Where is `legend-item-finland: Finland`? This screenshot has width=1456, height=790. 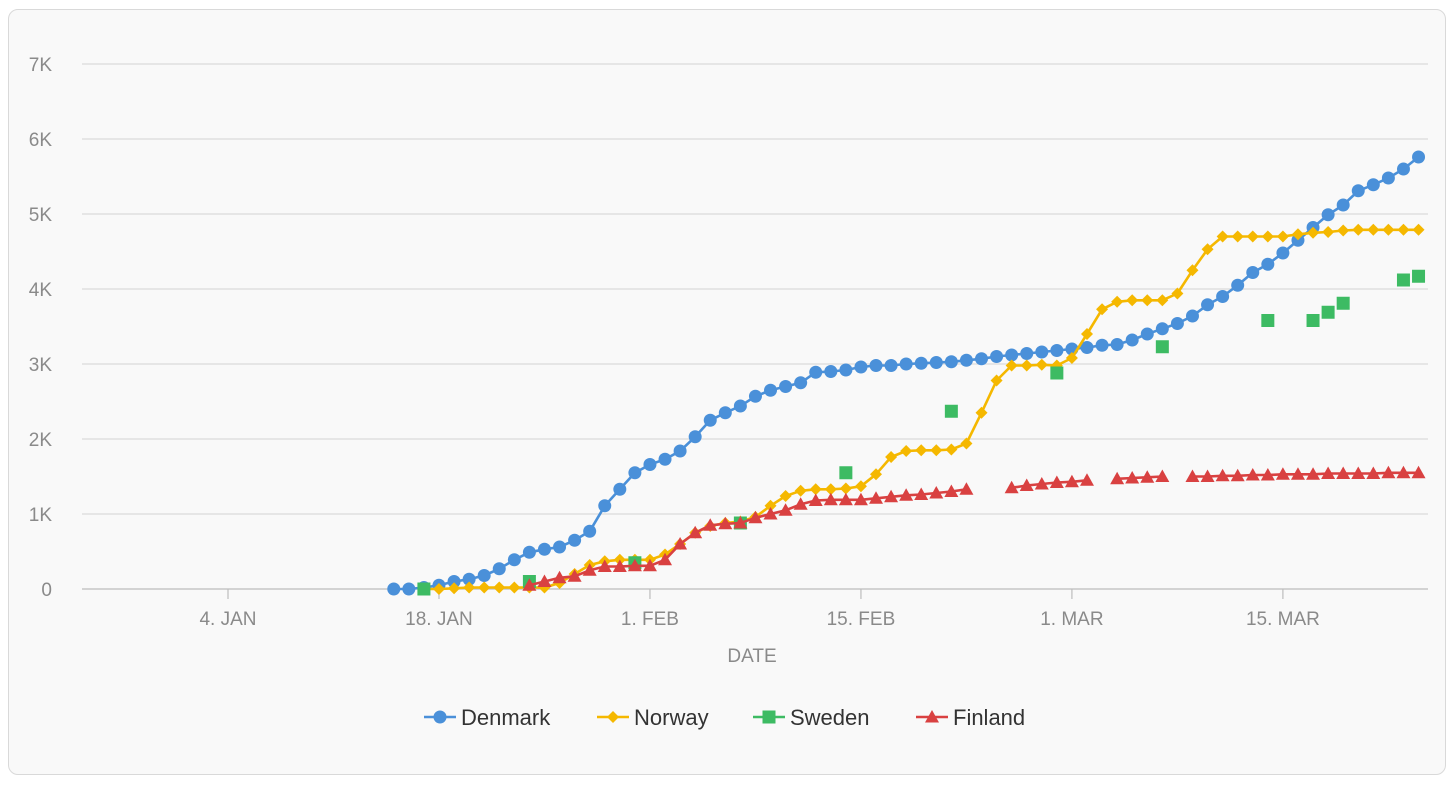 legend-item-finland: Finland is located at coordinates (970, 717).